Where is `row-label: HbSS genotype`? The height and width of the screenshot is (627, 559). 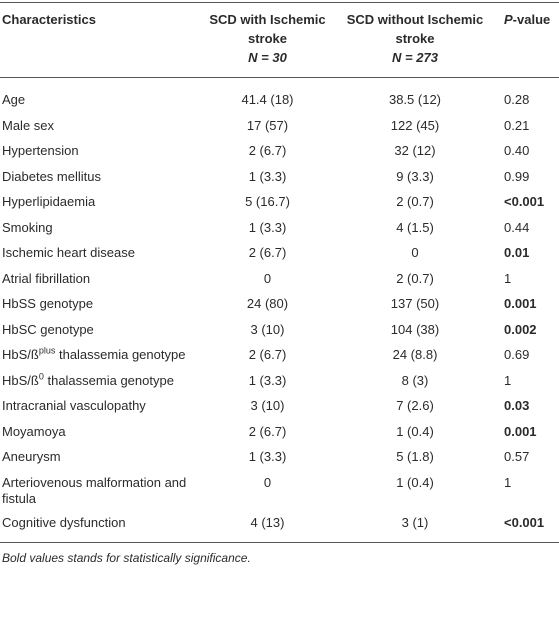 row-label: HbSS genotype is located at coordinates (48, 303).